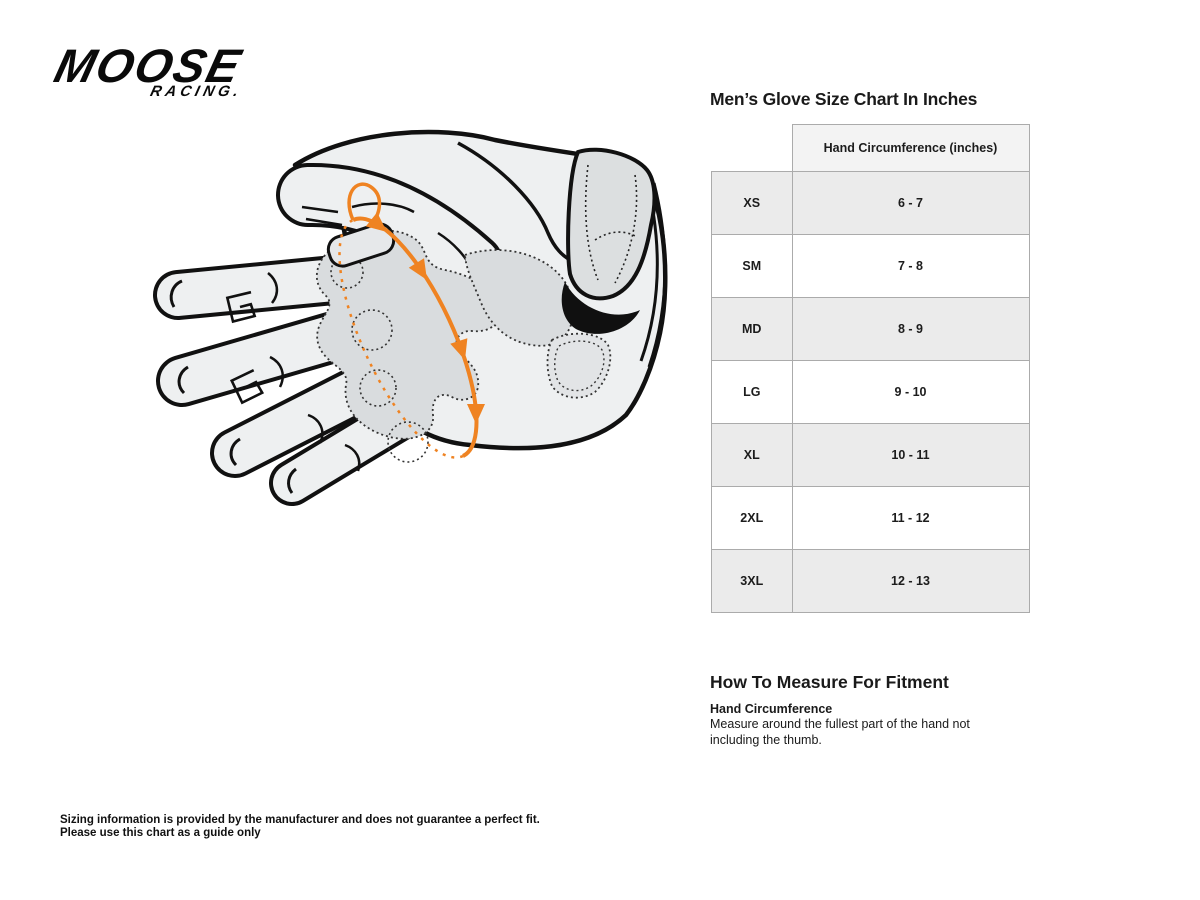 Image resolution: width=1200 pixels, height=900 pixels. I want to click on measurement-arrowheads, so click(425, 318).